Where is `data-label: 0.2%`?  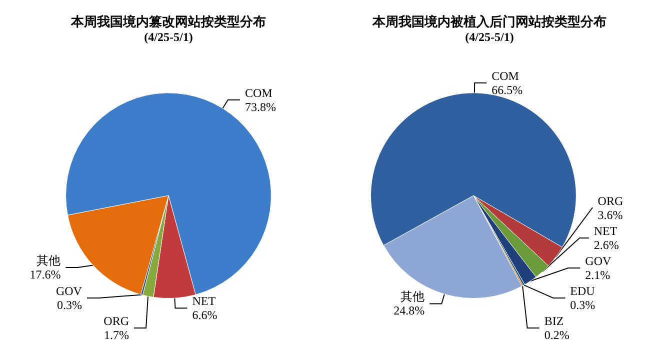 data-label: 0.2% is located at coordinates (557, 335).